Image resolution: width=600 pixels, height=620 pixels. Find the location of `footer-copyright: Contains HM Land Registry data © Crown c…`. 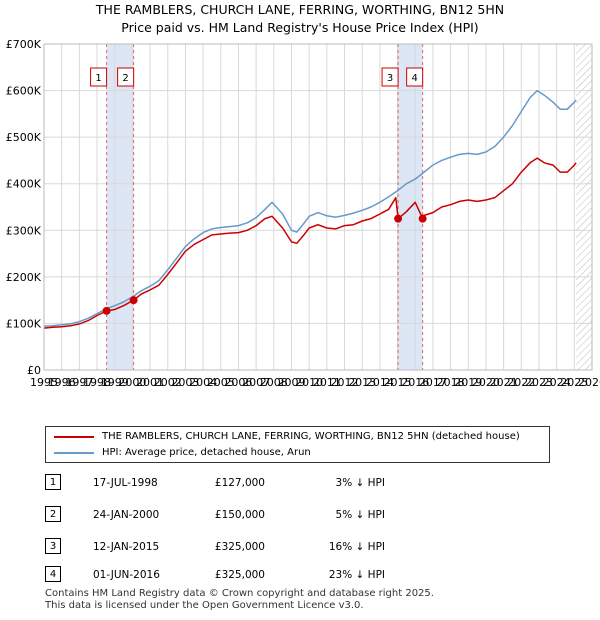

footer-copyright: Contains HM Land Registry data © Crown c… is located at coordinates (239, 593).